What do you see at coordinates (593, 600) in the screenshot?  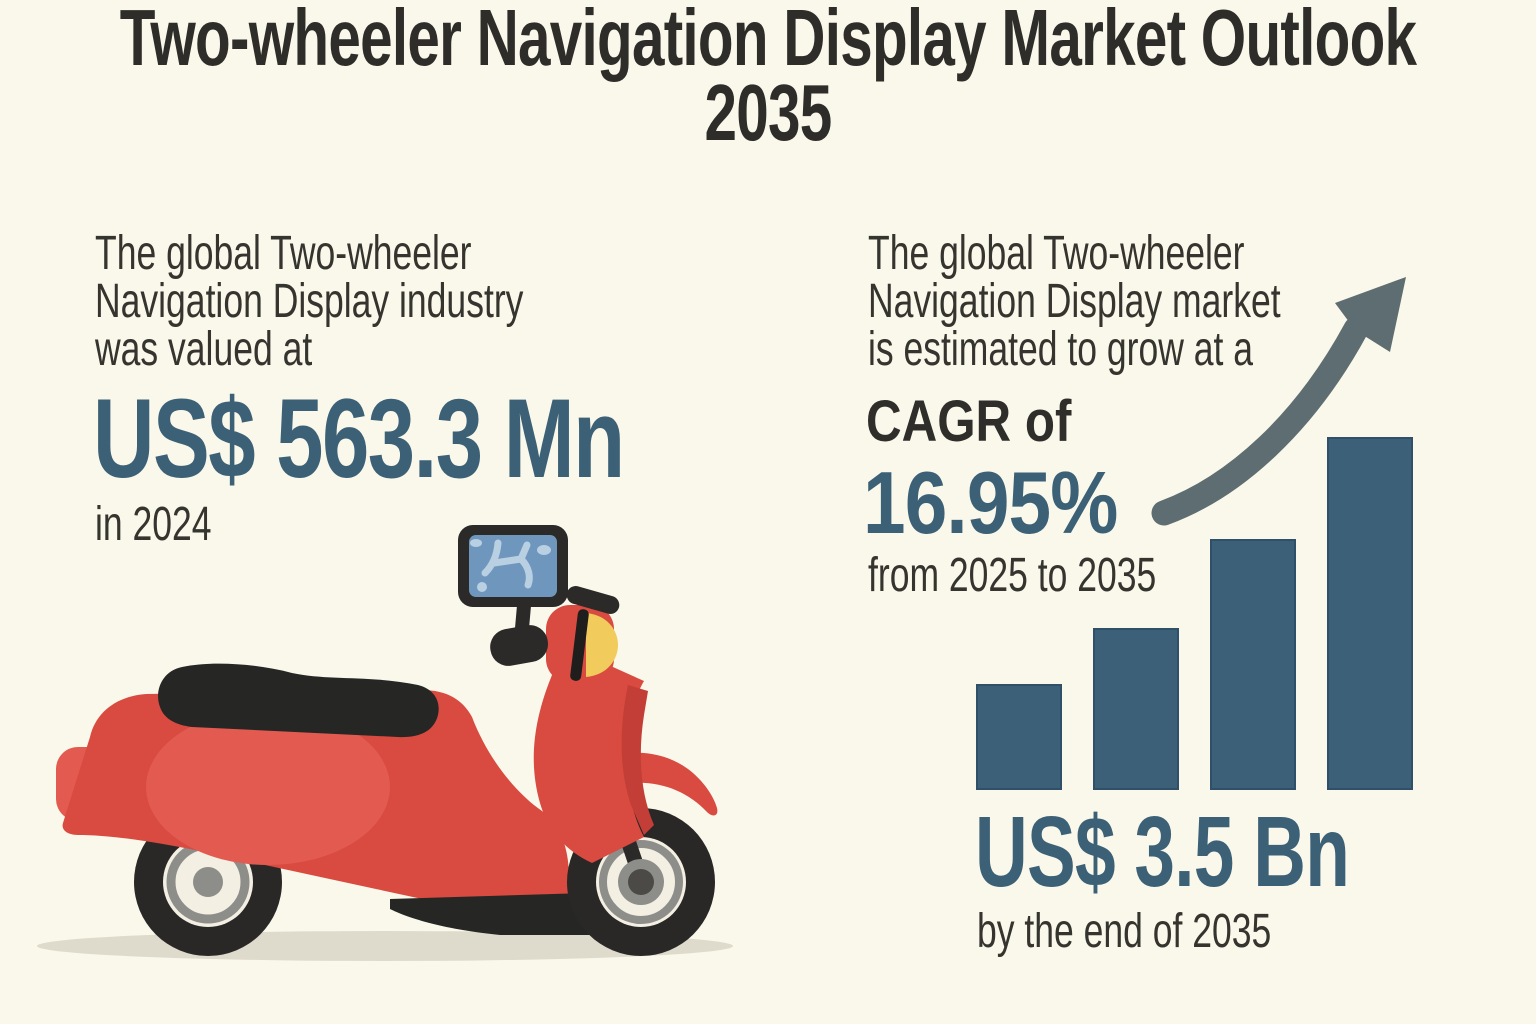 I see `headlight-cap` at bounding box center [593, 600].